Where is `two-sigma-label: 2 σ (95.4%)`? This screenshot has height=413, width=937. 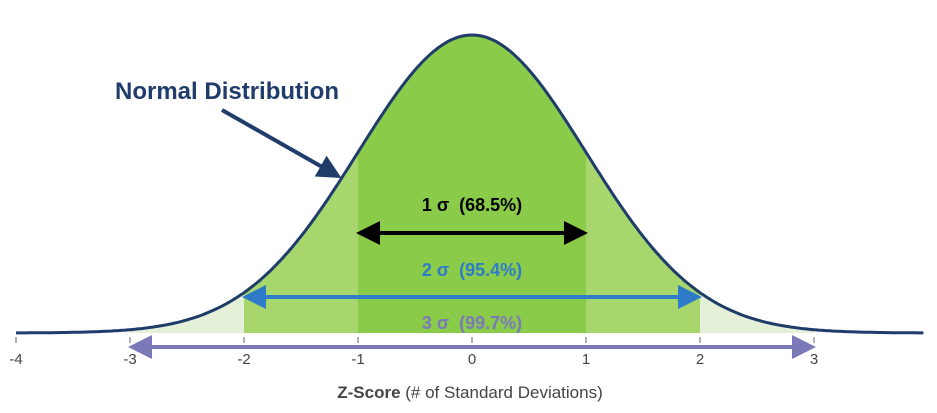
two-sigma-label: 2 σ (95.4%) is located at coordinates (472, 270).